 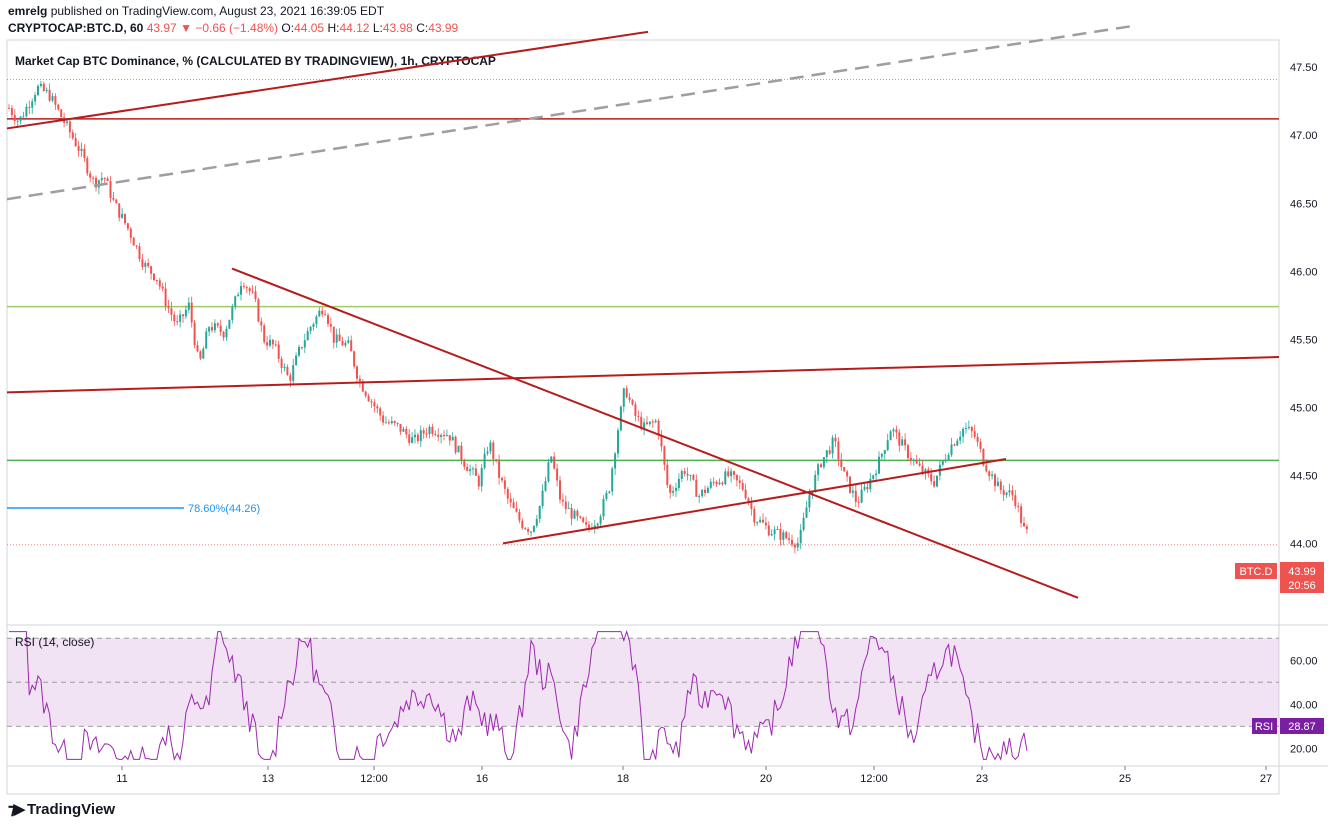 I want to click on author-name: emrelg, so click(x=28, y=11).